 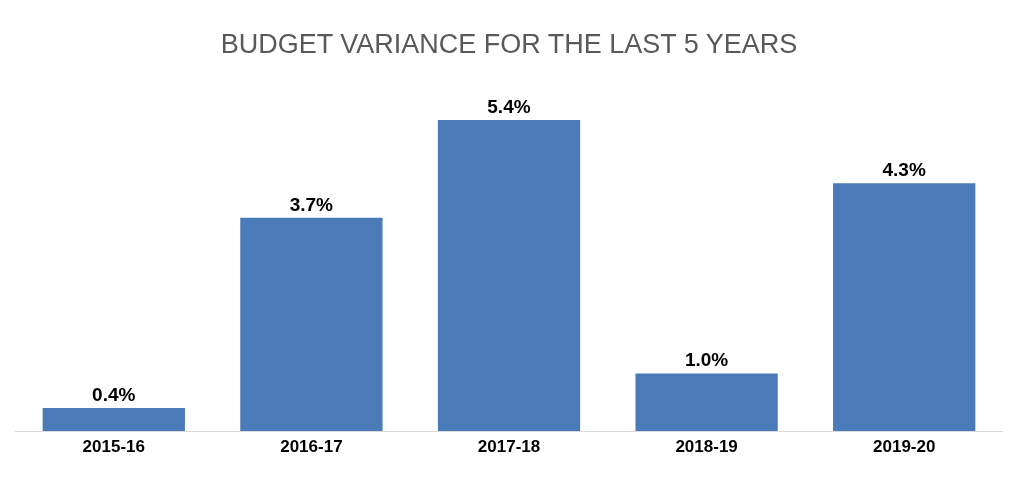 I want to click on data-label: 0.4%, so click(x=114, y=394).